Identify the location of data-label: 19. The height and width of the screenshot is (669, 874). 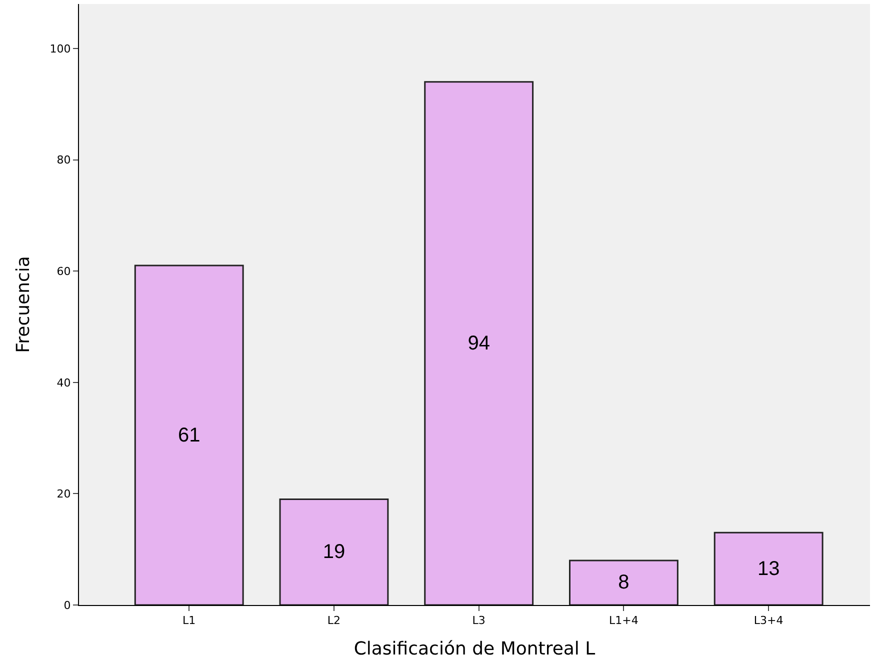
(334, 552).